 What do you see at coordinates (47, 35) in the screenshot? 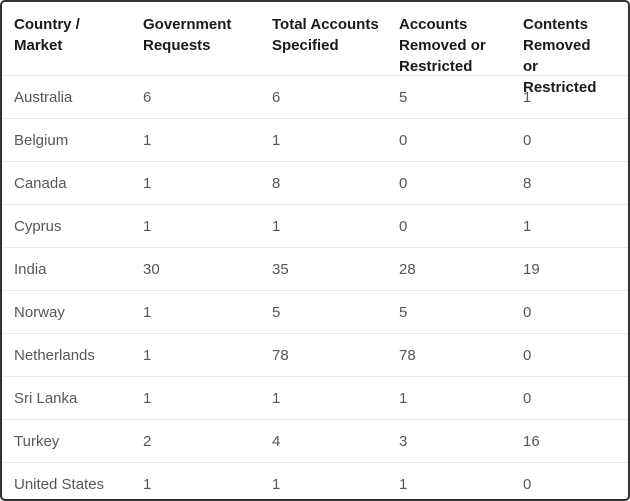
I see `col-header-country-market: Country / Market` at bounding box center [47, 35].